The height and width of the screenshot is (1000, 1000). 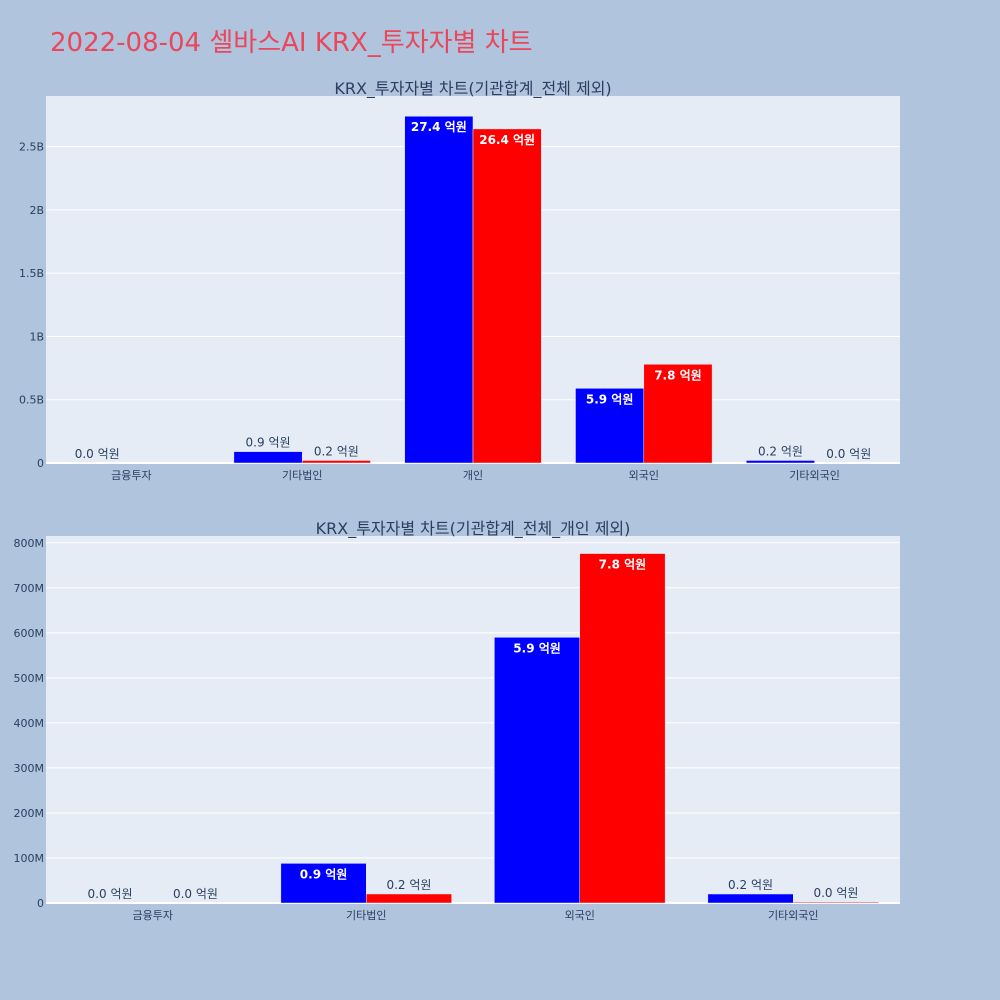 I want to click on bar-value-label: 27.4 억원, so click(x=439, y=127).